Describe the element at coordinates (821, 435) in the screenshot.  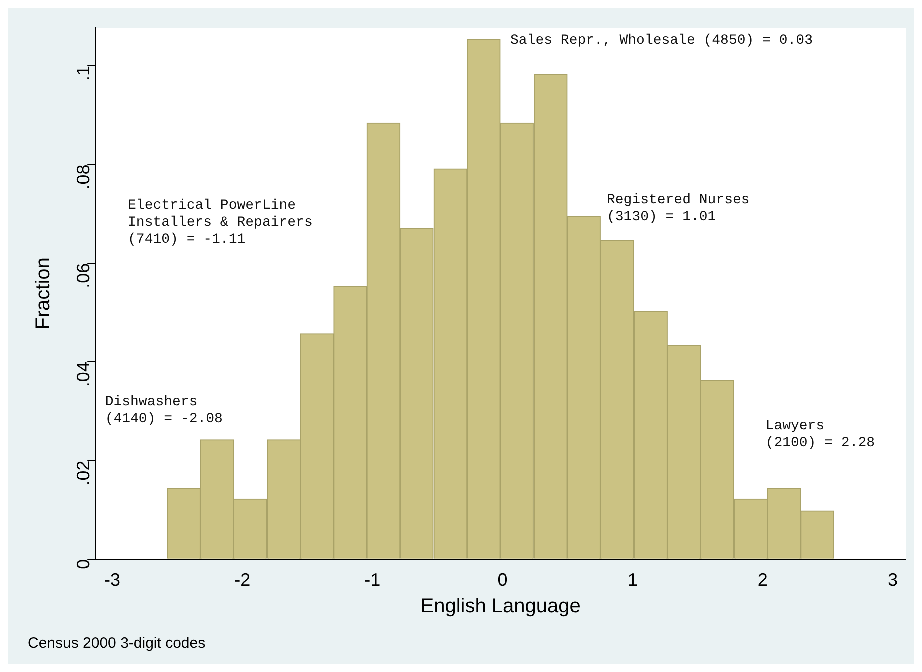
I see `annotation: Lawyers (2100) = 2.28` at that location.